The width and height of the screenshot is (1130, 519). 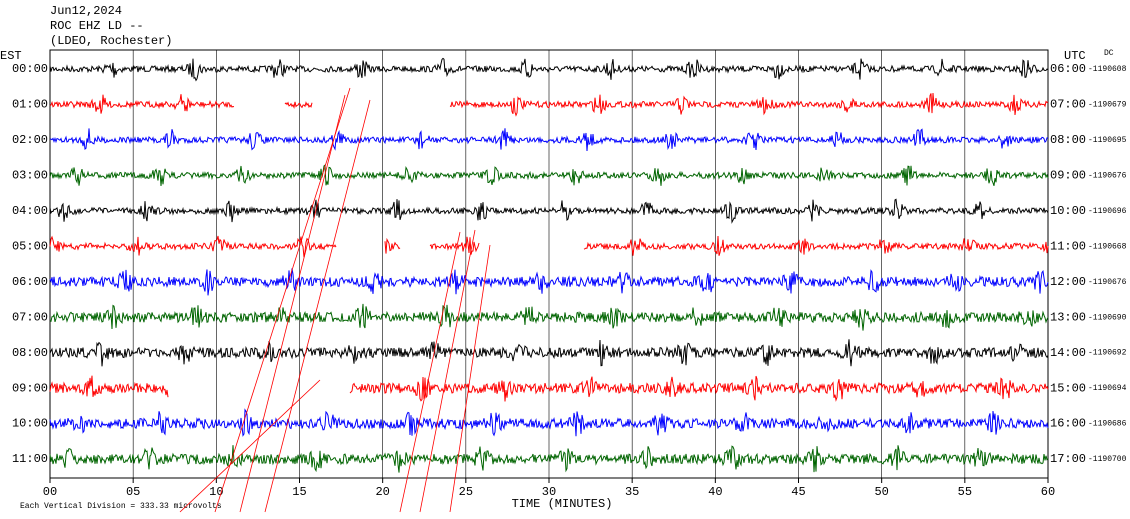 What do you see at coordinates (1068, 211) in the screenshot?
I see `row-label-right: 10:00` at bounding box center [1068, 211].